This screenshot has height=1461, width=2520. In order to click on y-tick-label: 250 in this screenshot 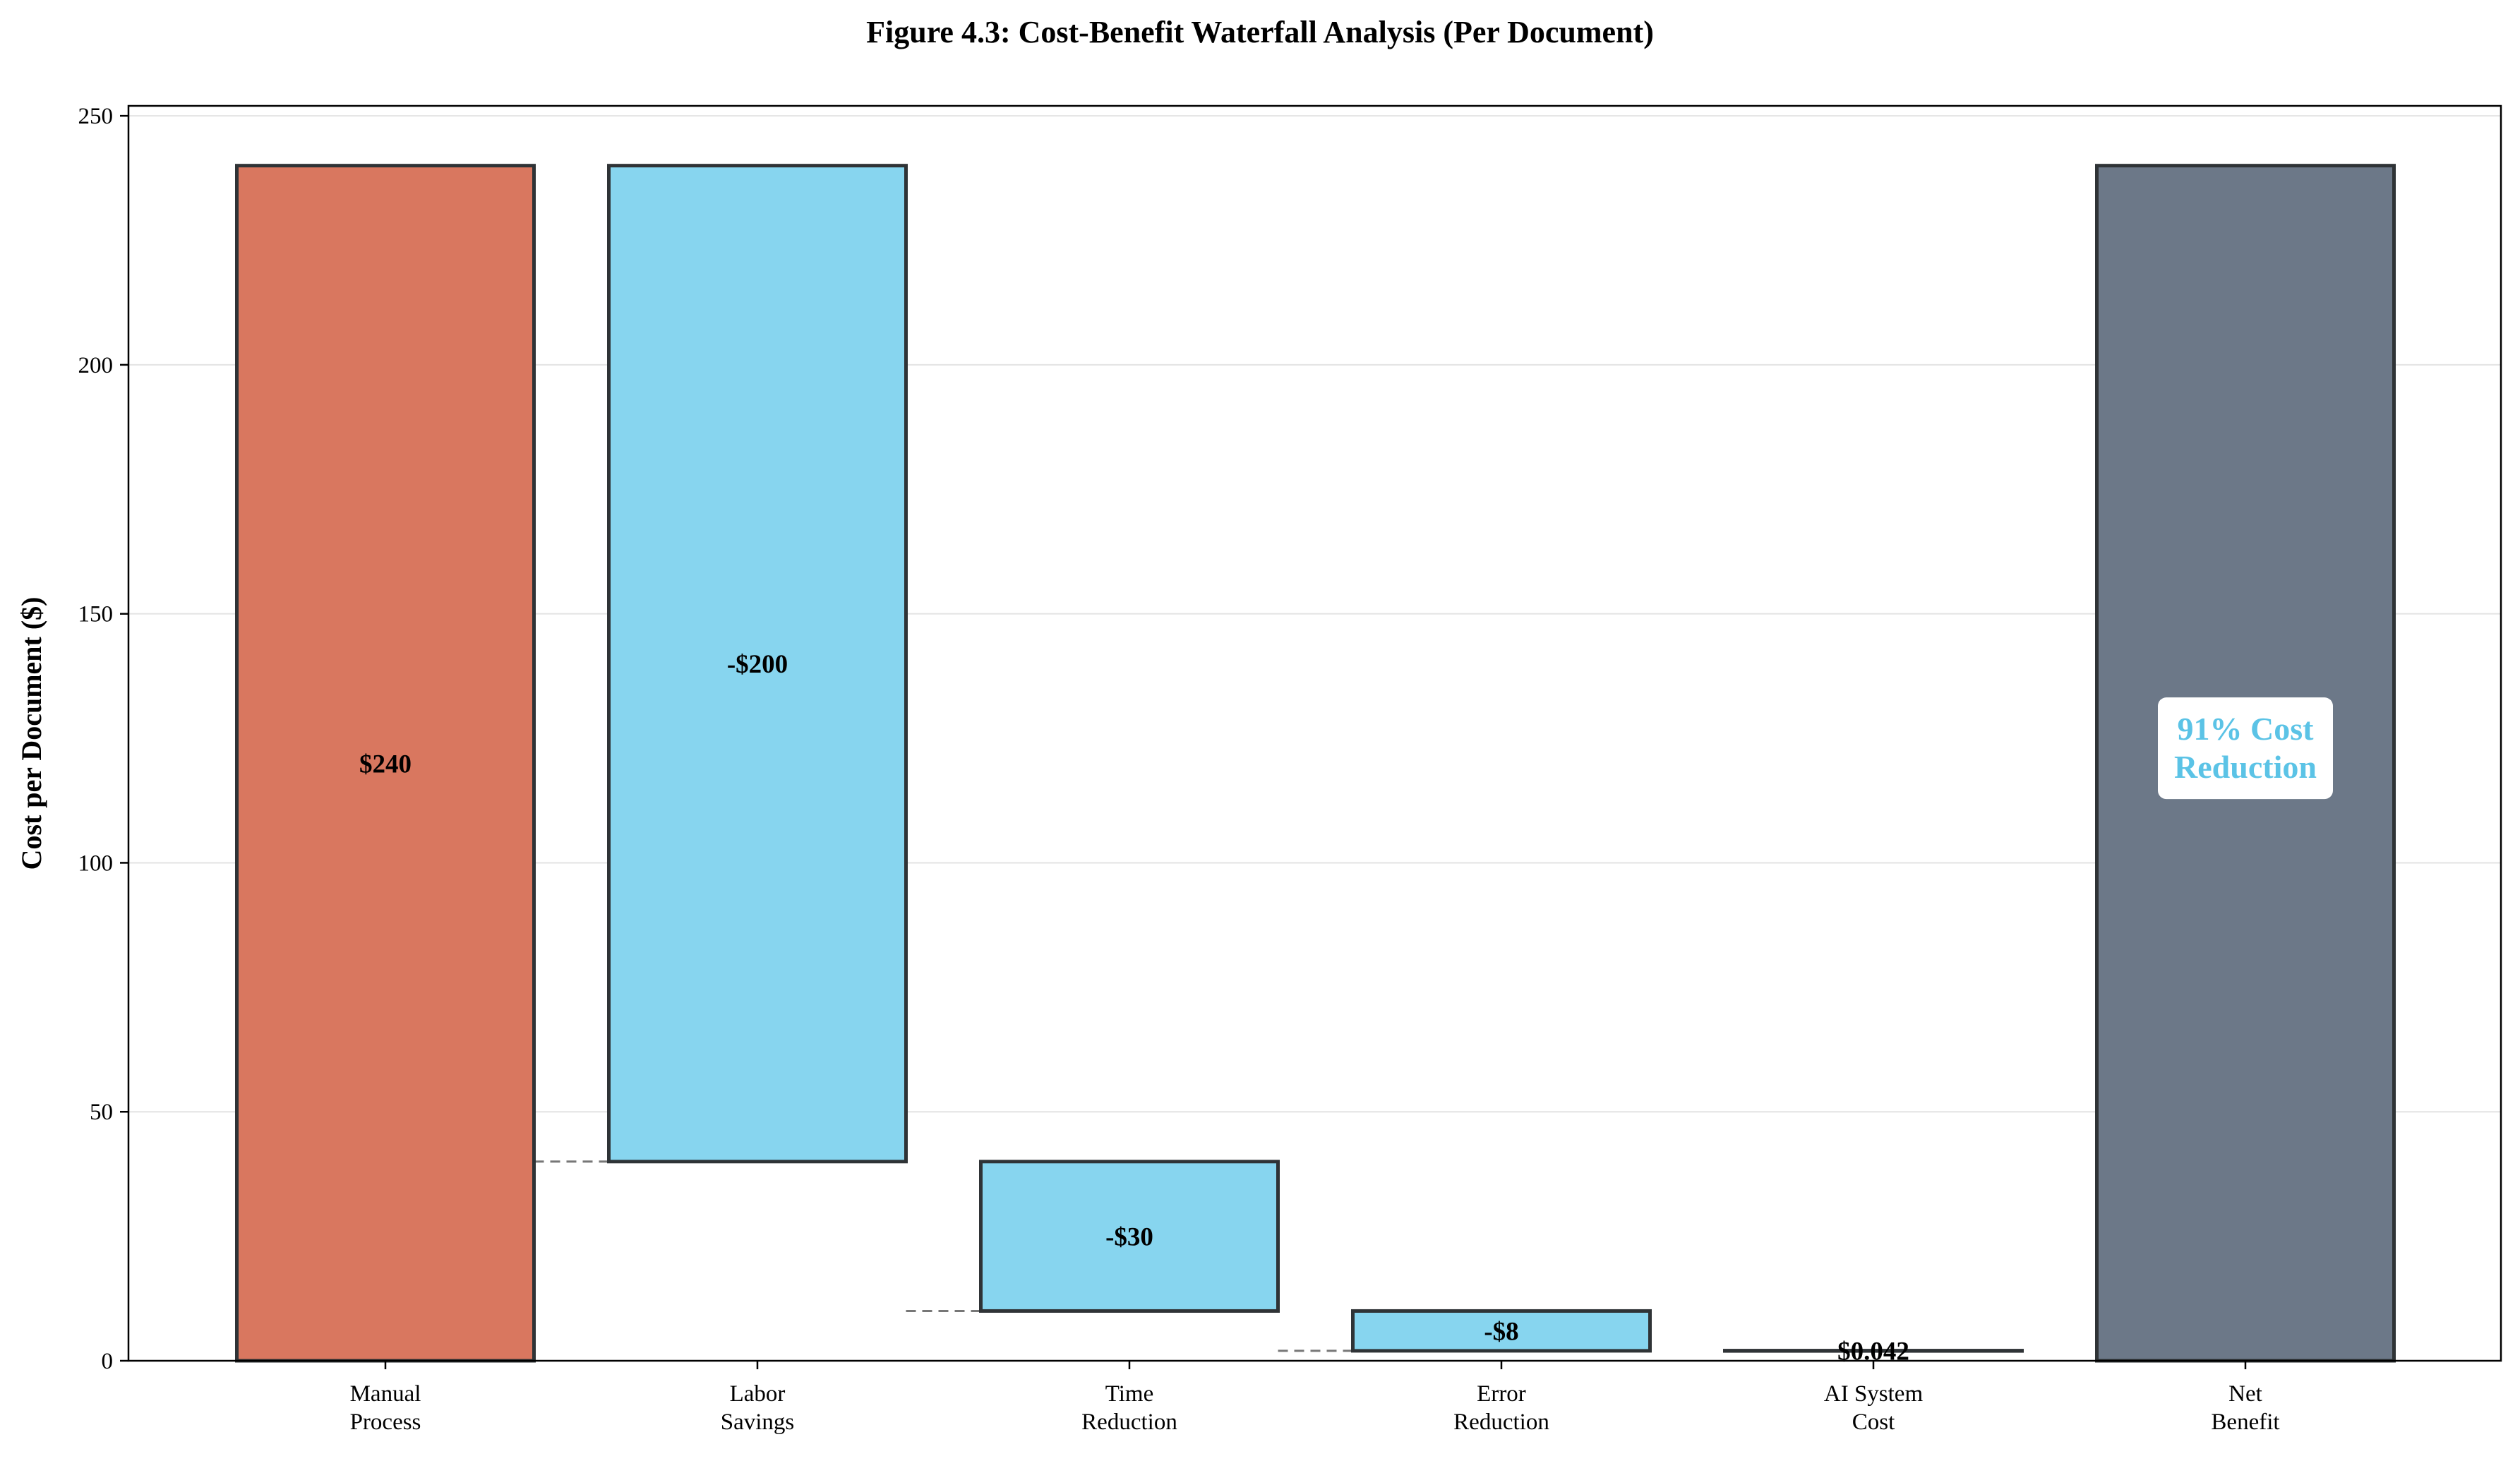, I will do `click(96, 116)`.